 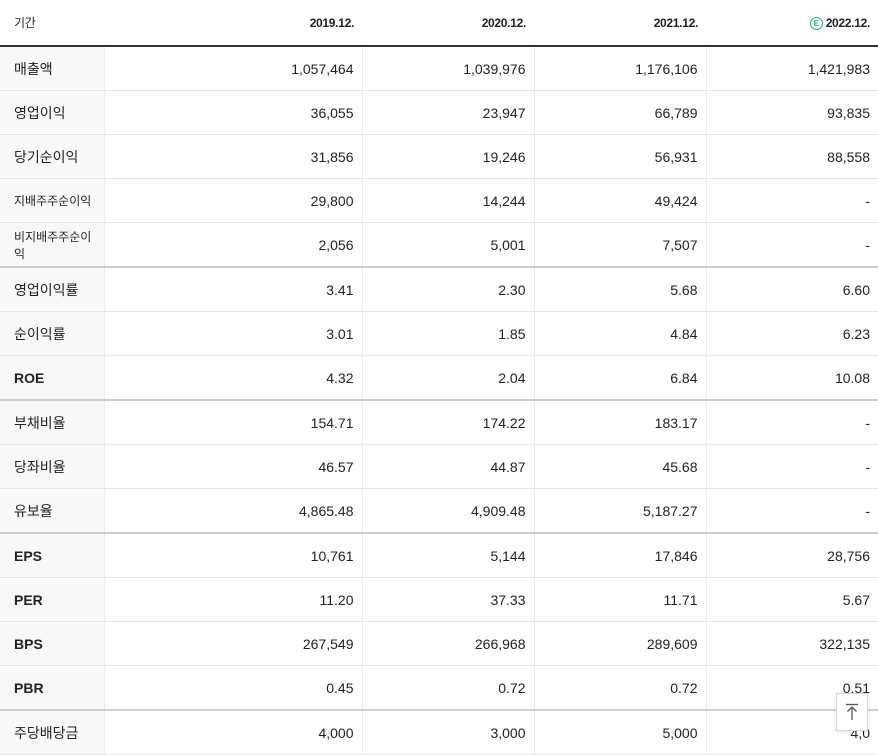 I want to click on year-label-2022: 2022.12., so click(x=848, y=22).